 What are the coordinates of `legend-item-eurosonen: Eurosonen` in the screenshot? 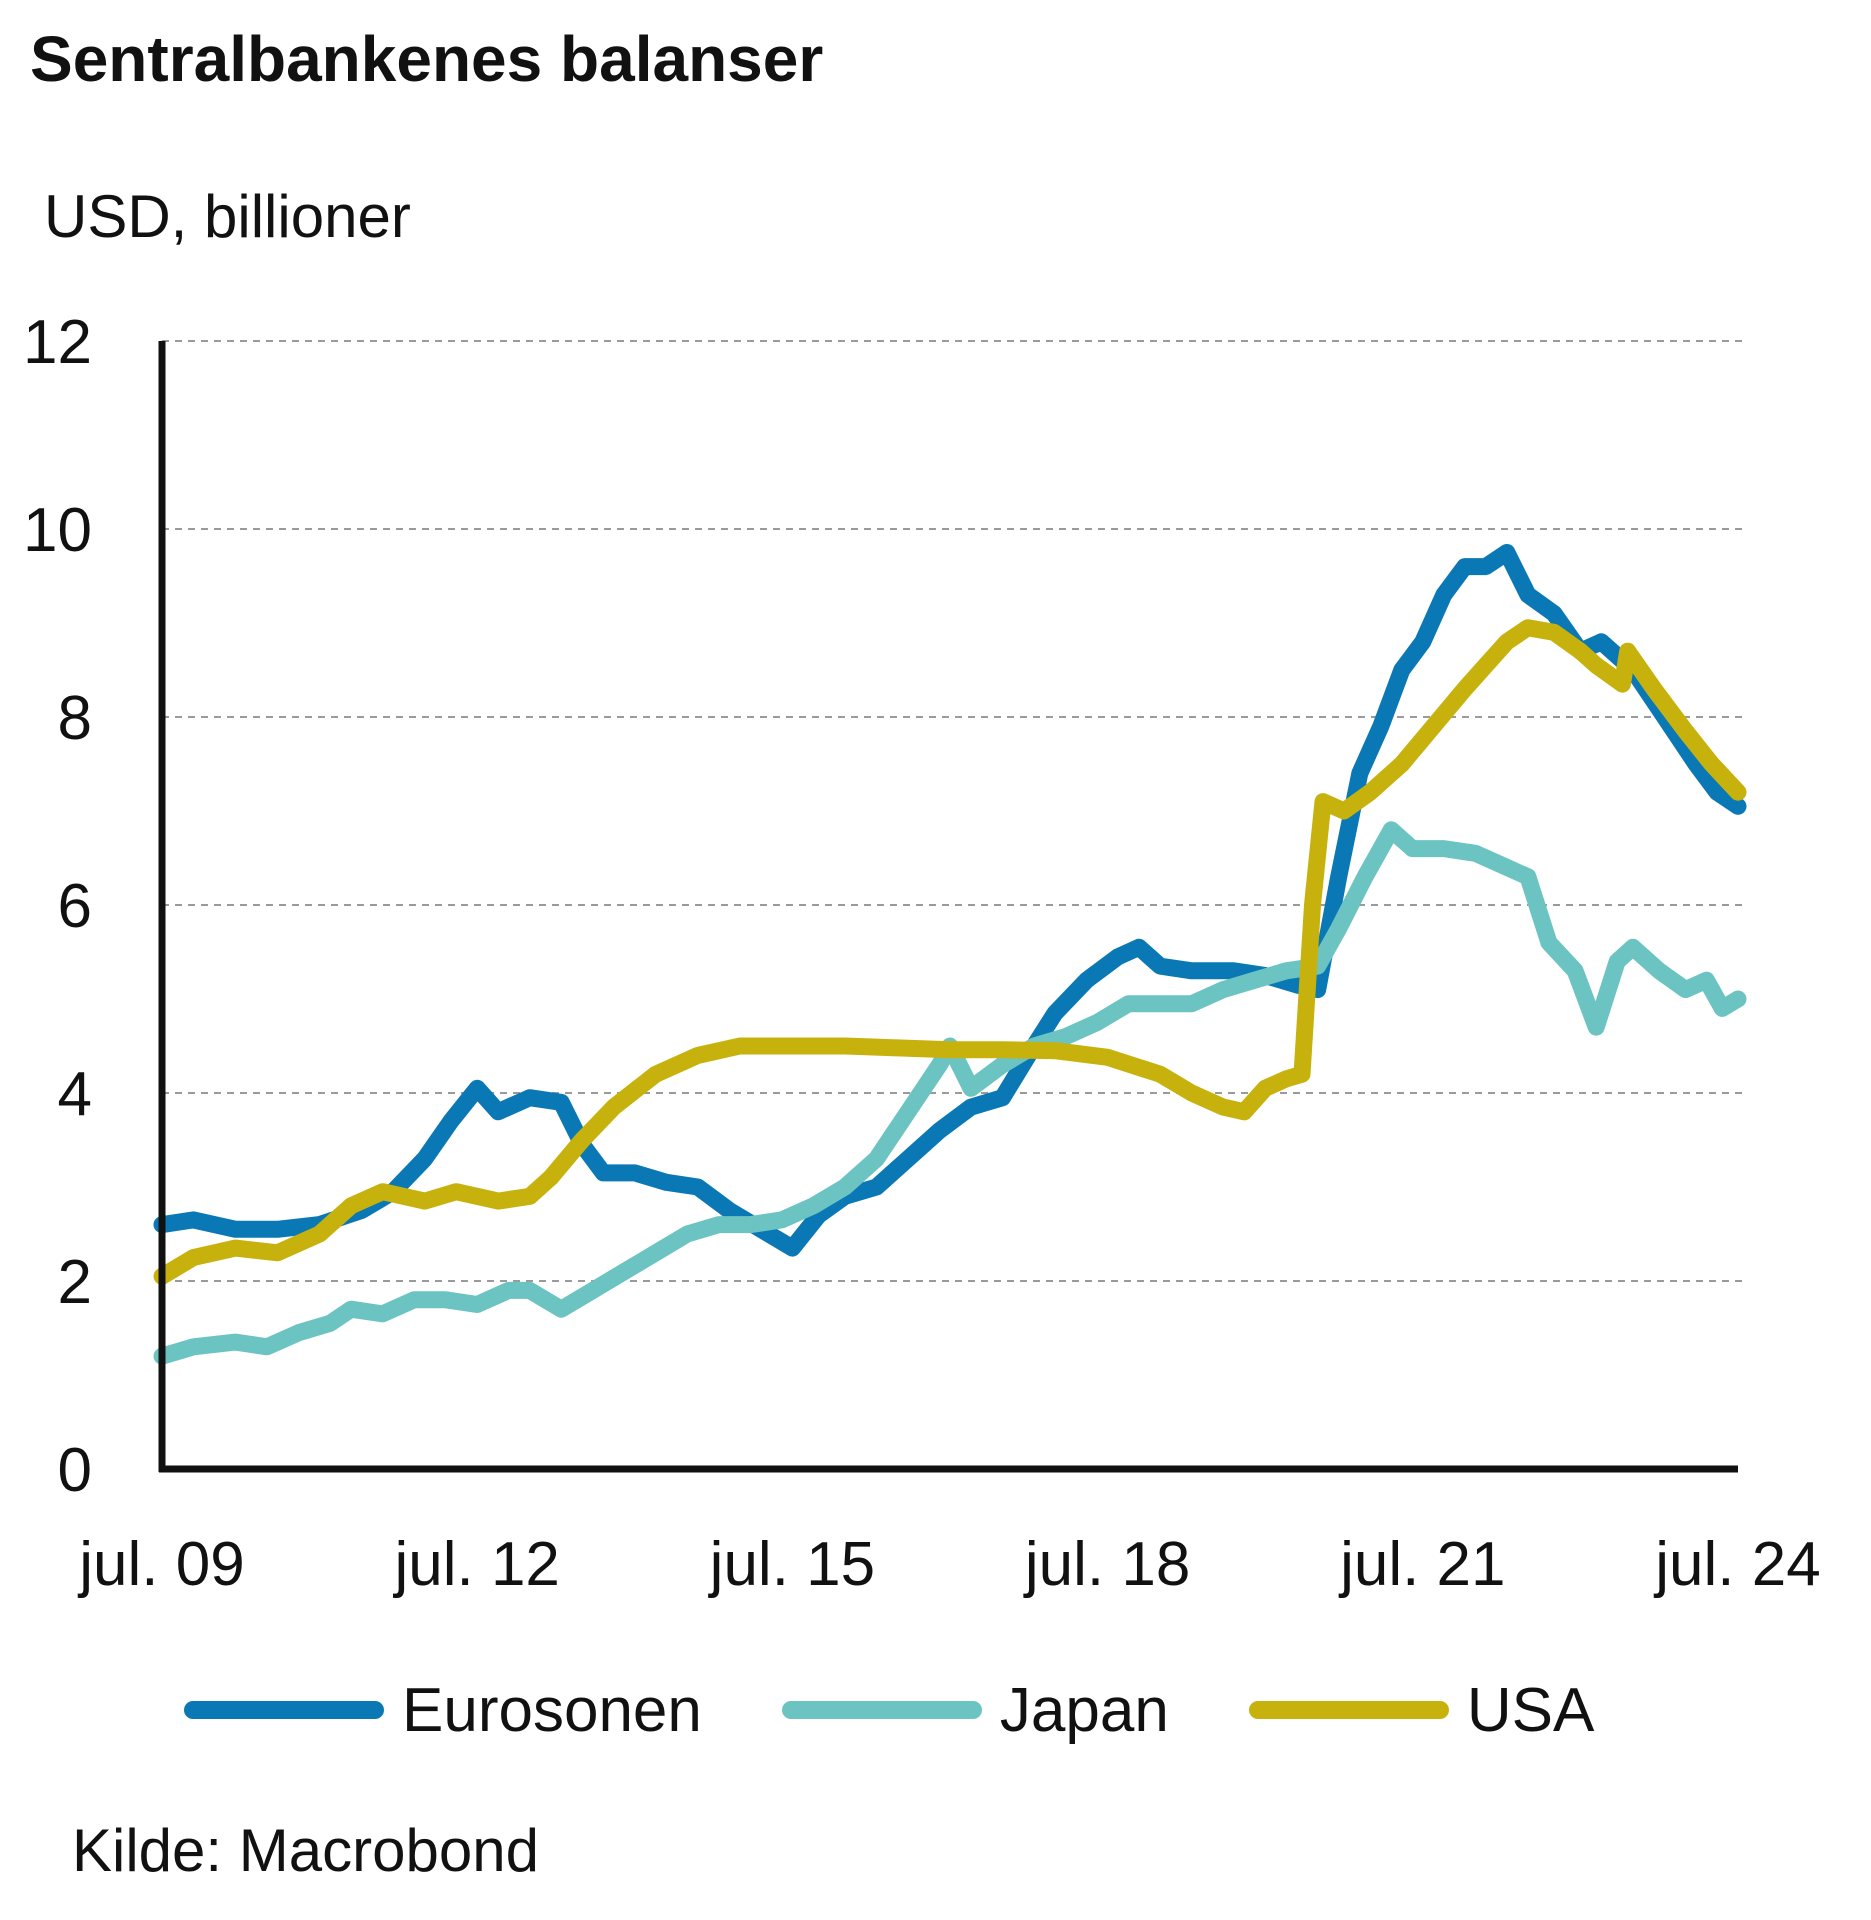 It's located at (443, 1710).